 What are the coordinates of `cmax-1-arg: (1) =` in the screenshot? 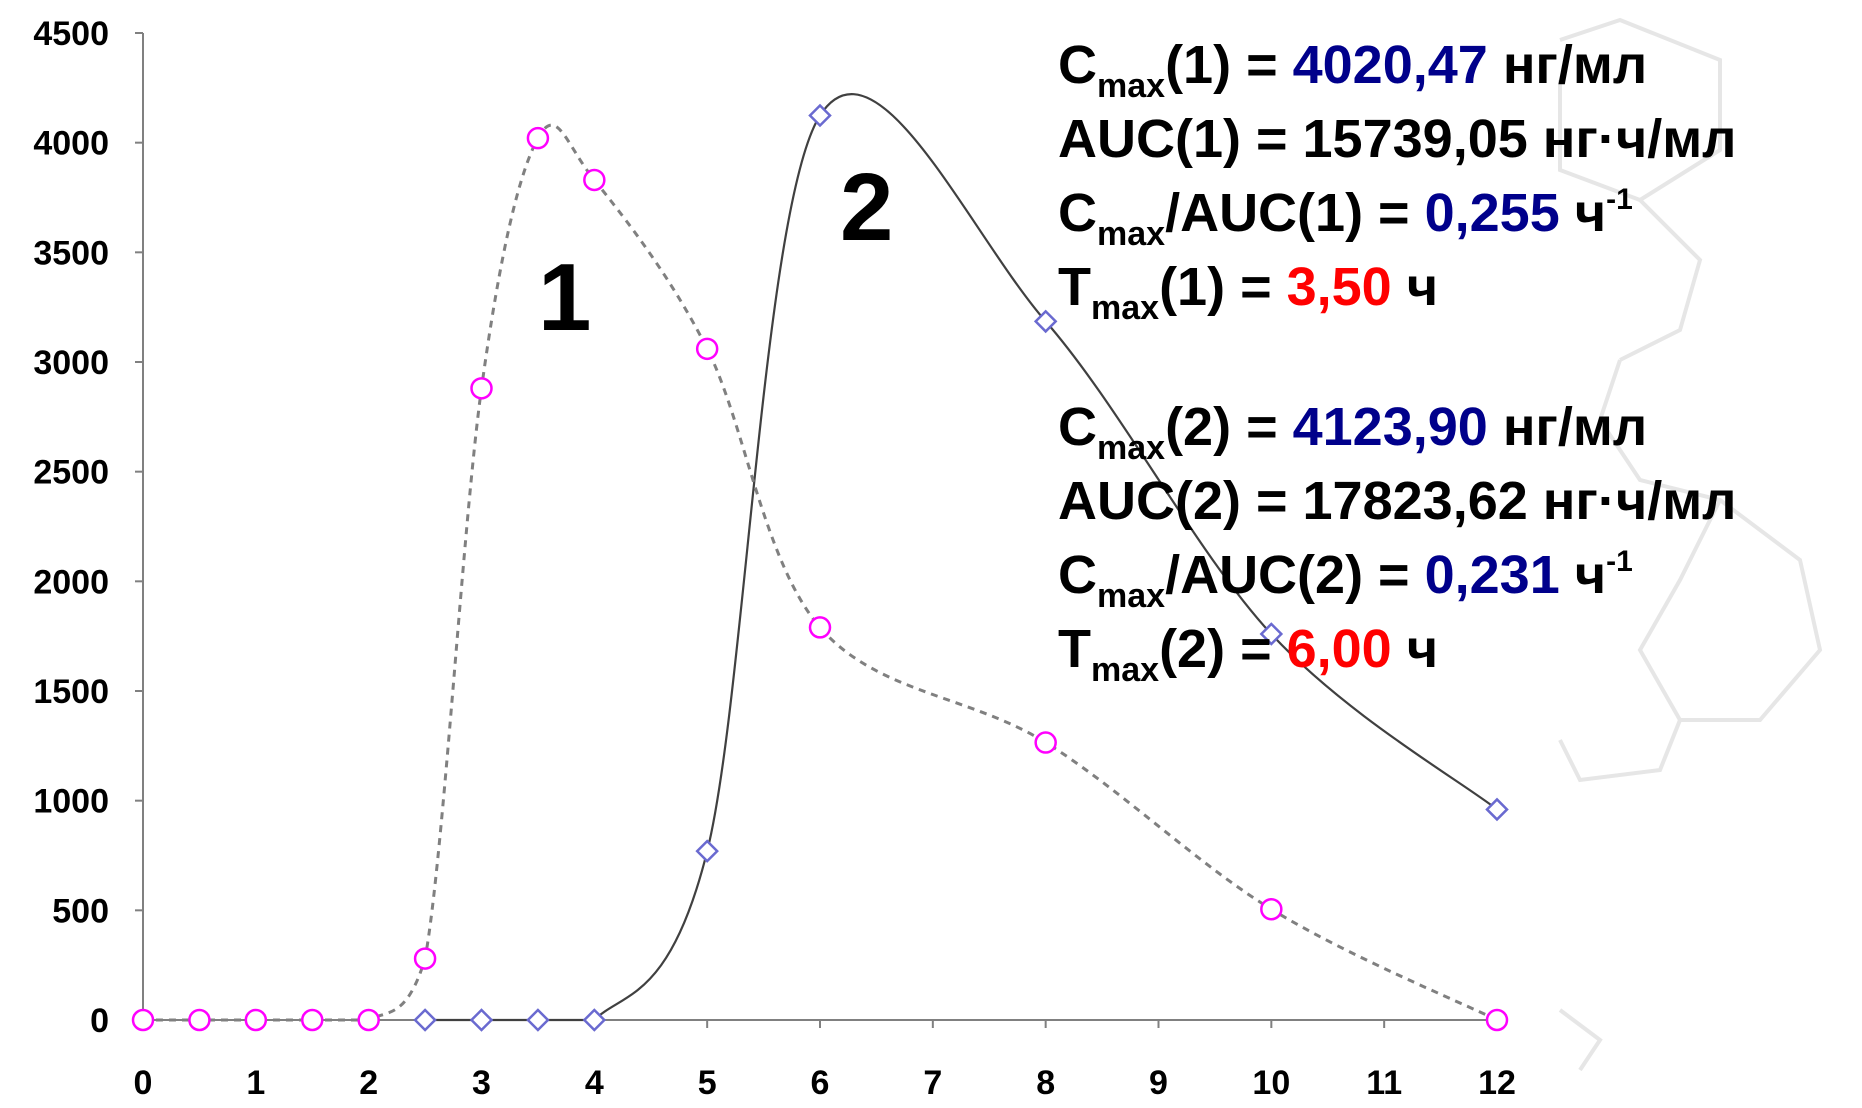 It's located at (1229, 65).